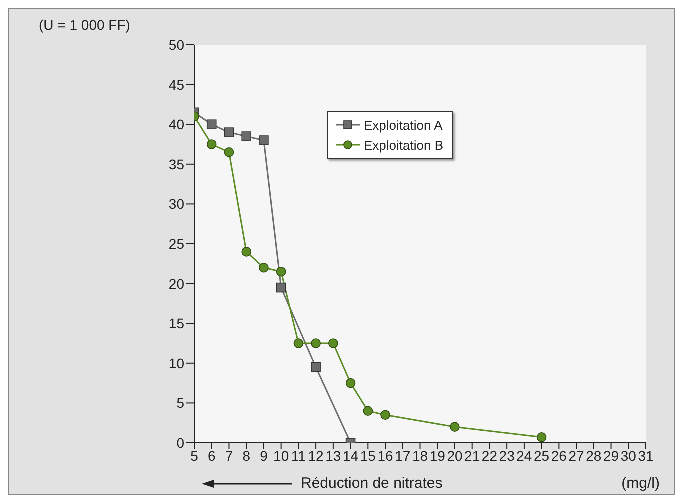  What do you see at coordinates (641, 483) in the screenshot?
I see `text: (mg/l)` at bounding box center [641, 483].